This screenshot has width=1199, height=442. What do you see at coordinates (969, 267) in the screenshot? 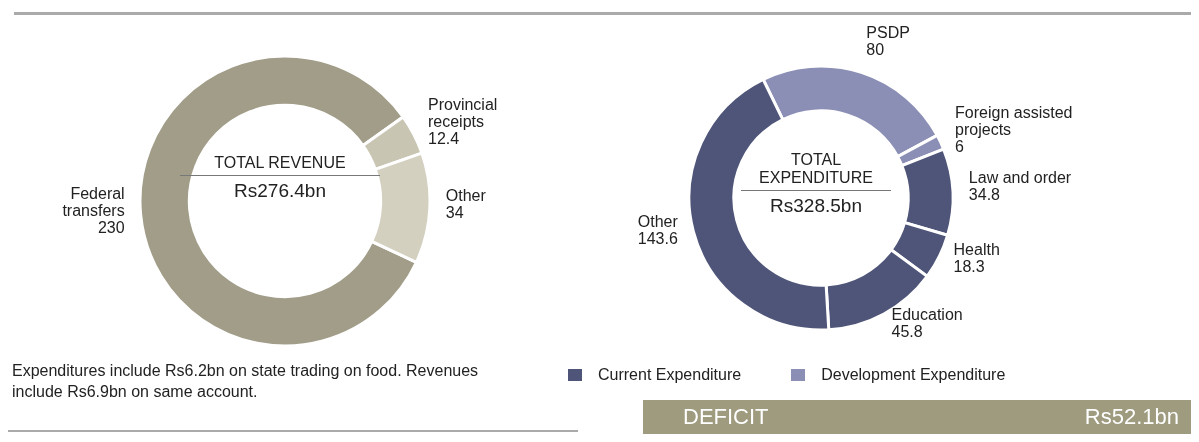
I see `data-label: 18.3` at bounding box center [969, 267].